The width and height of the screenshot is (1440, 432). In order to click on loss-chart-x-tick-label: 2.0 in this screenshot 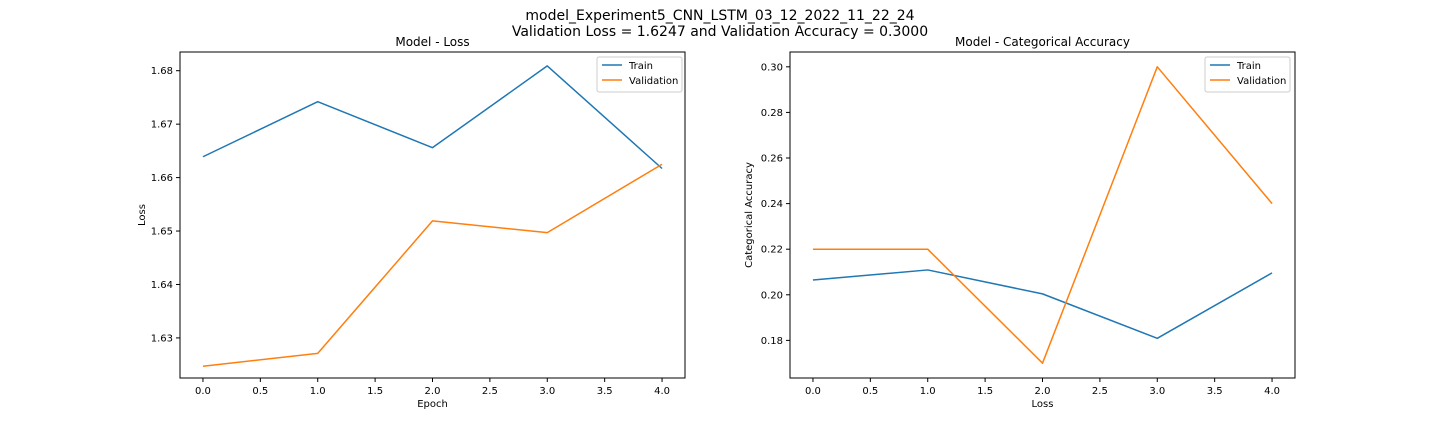, I will do `click(433, 391)`.